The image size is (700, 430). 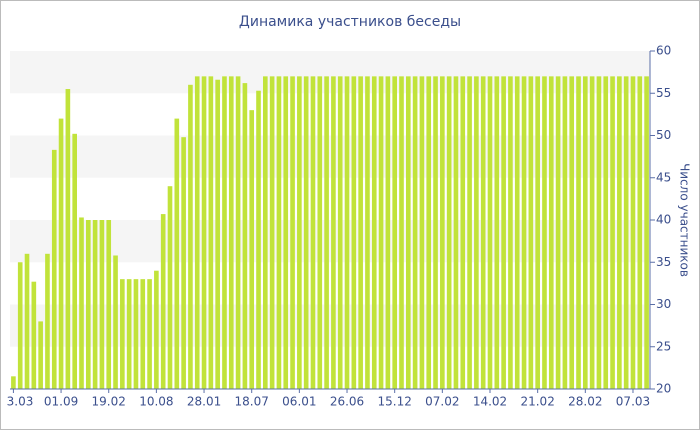 What do you see at coordinates (663, 220) in the screenshot?
I see `y-tick-label: 40` at bounding box center [663, 220].